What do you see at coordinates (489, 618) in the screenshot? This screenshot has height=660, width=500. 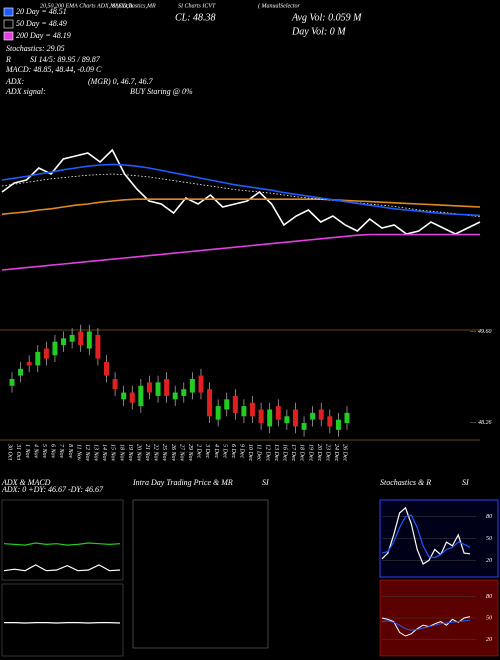 I see `y-tick-label: 50` at bounding box center [489, 618].